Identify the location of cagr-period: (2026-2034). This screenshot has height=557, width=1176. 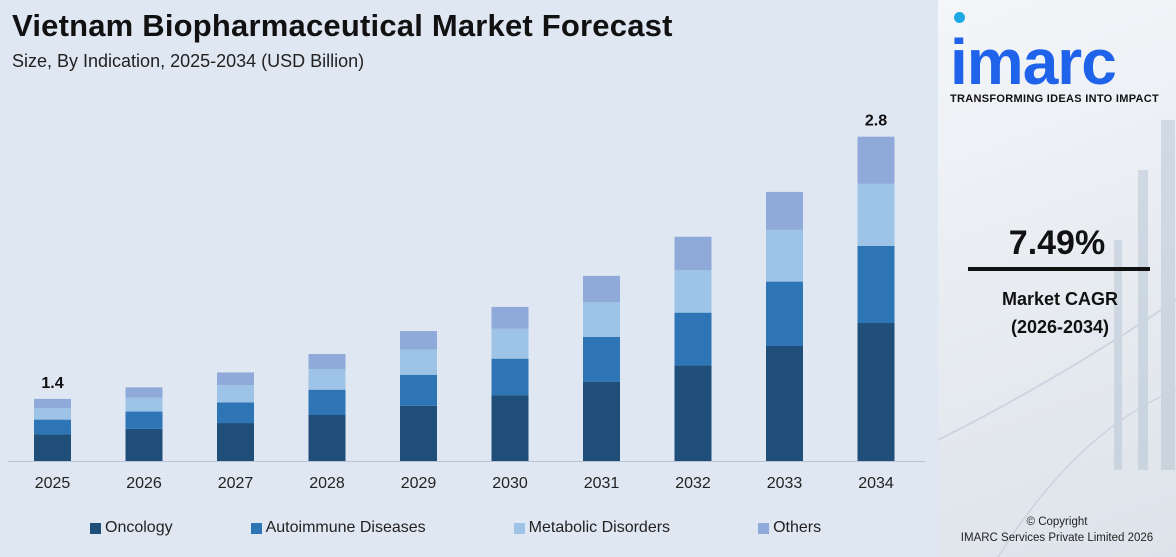
(1060, 327).